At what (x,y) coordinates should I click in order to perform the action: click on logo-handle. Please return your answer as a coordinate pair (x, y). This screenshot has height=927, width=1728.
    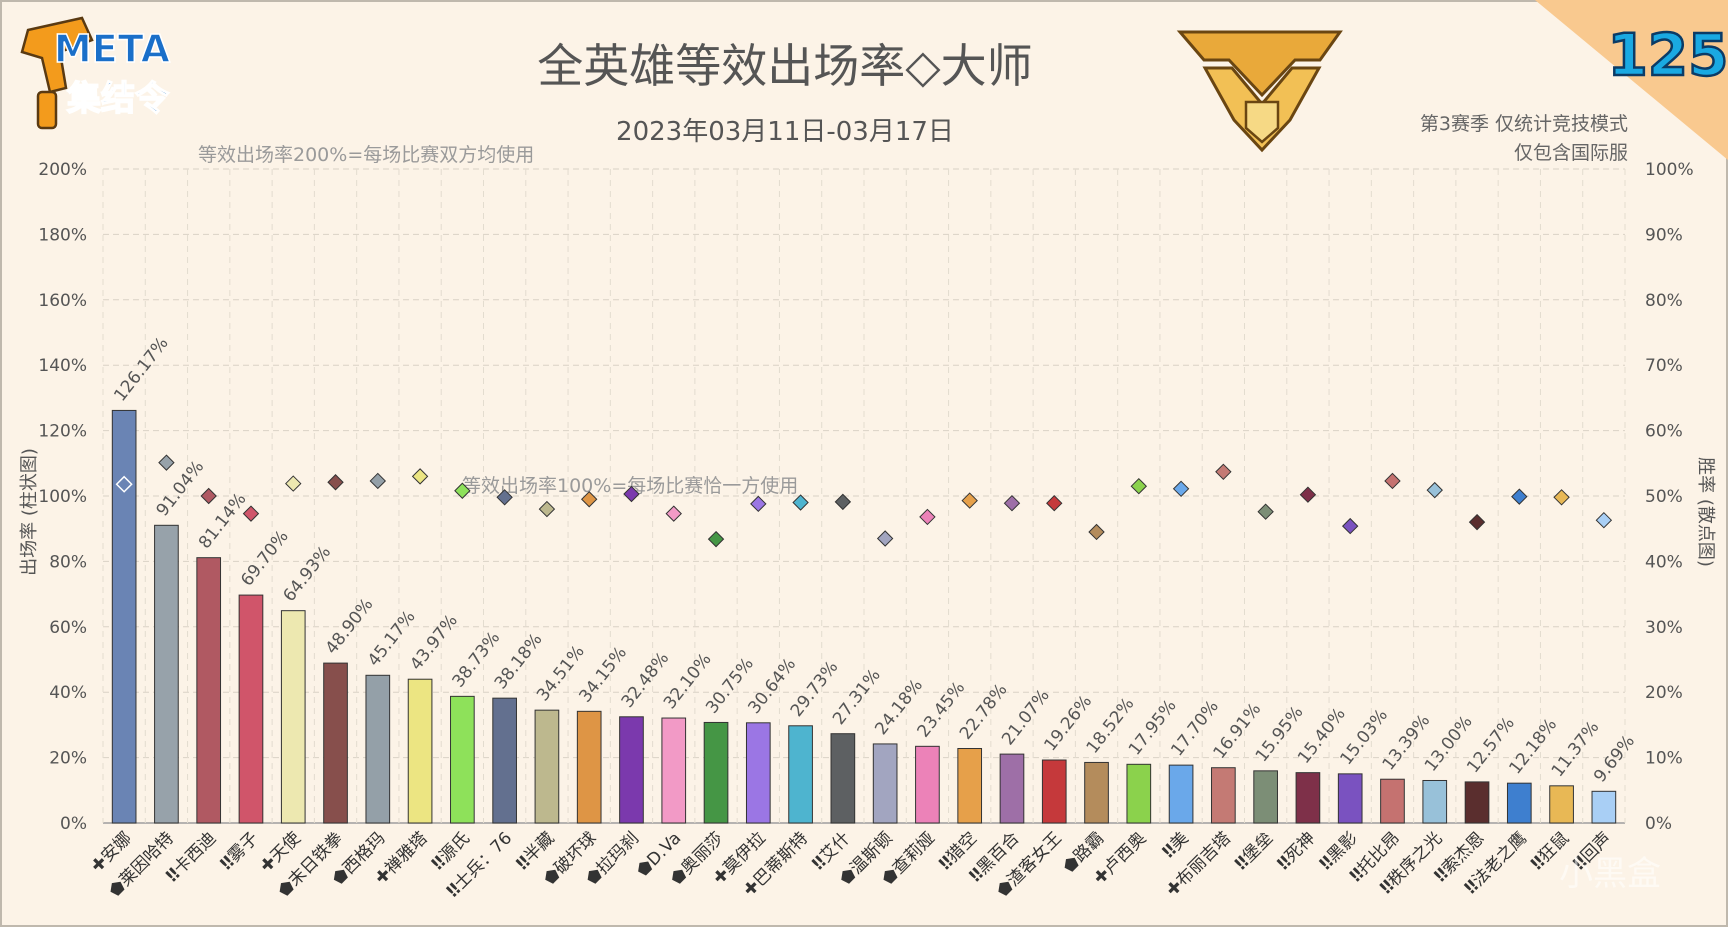
    Looking at the image, I should click on (47, 110).